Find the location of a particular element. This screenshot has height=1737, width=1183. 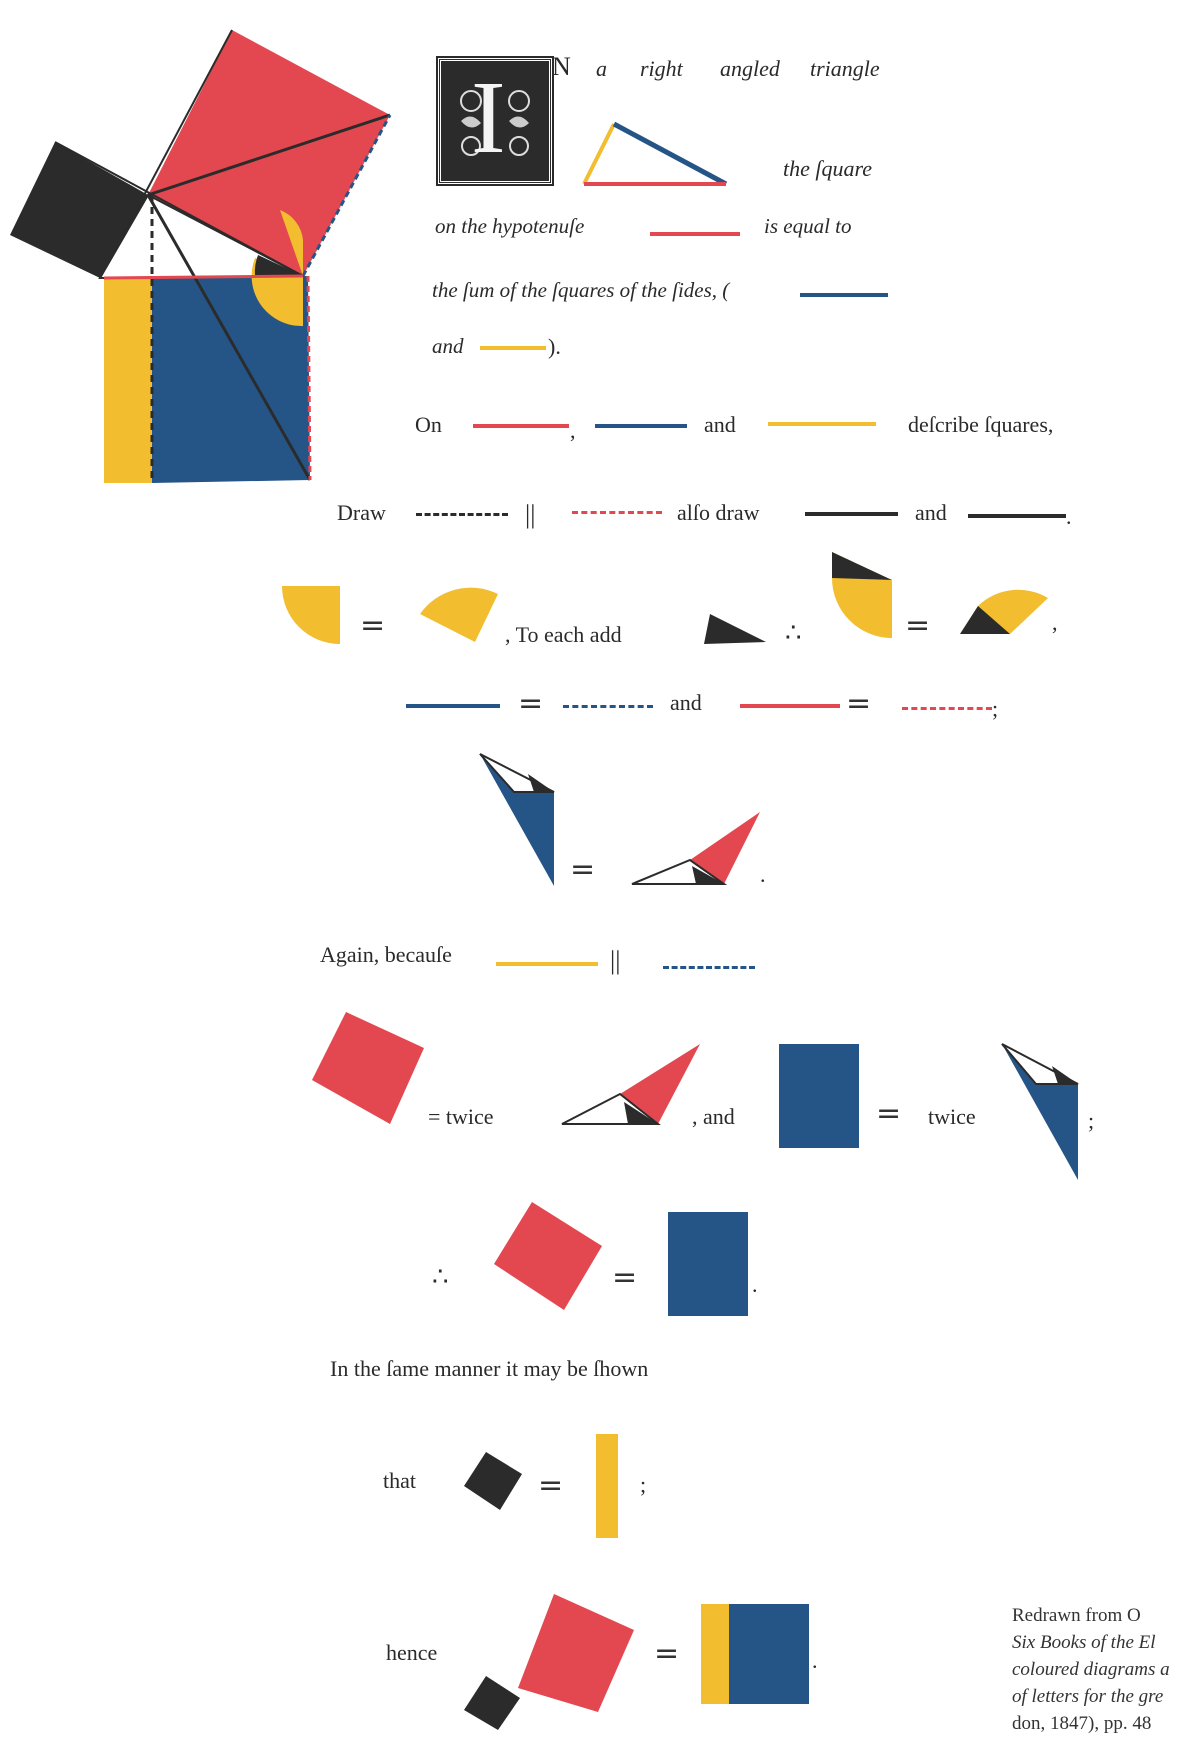

text-comma-and: , and is located at coordinates (713, 1116).